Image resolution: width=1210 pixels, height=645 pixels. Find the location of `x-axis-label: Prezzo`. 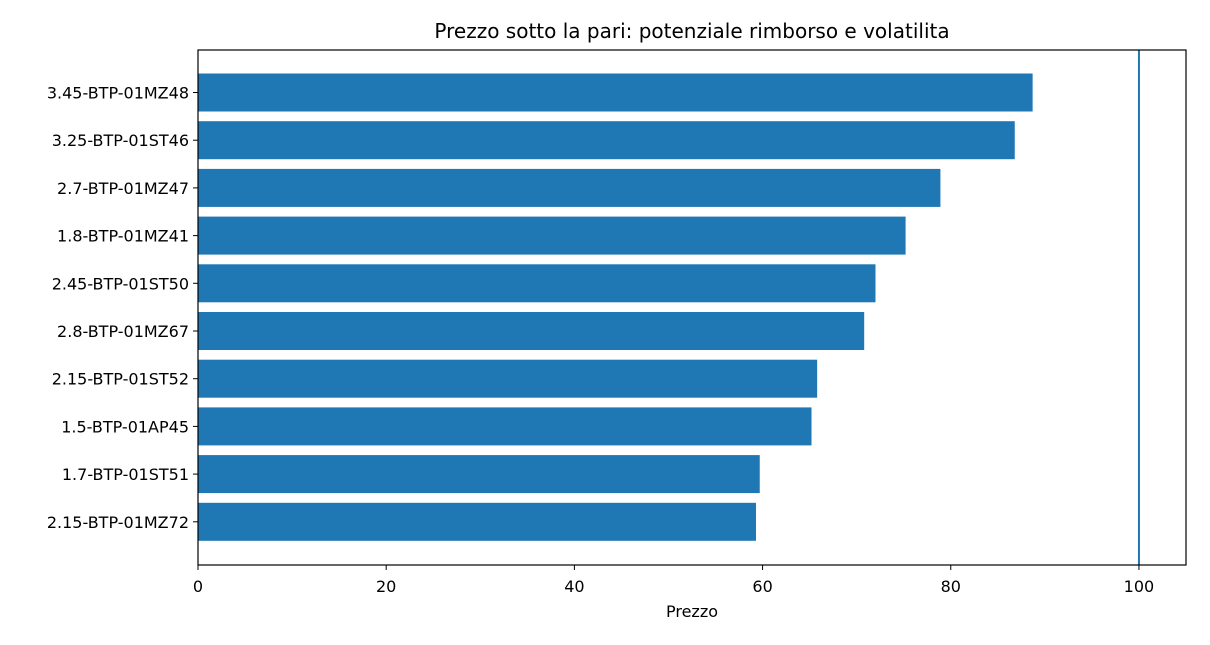

x-axis-label: Prezzo is located at coordinates (692, 611).